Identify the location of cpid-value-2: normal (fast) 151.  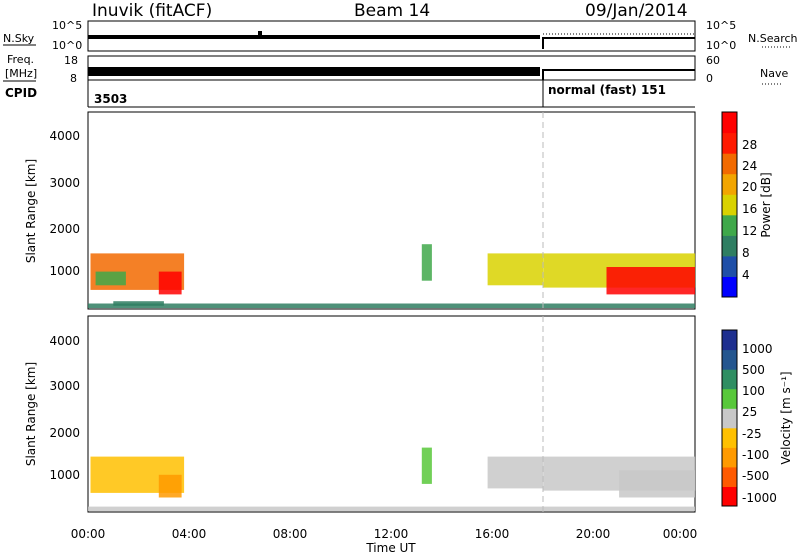
(607, 90).